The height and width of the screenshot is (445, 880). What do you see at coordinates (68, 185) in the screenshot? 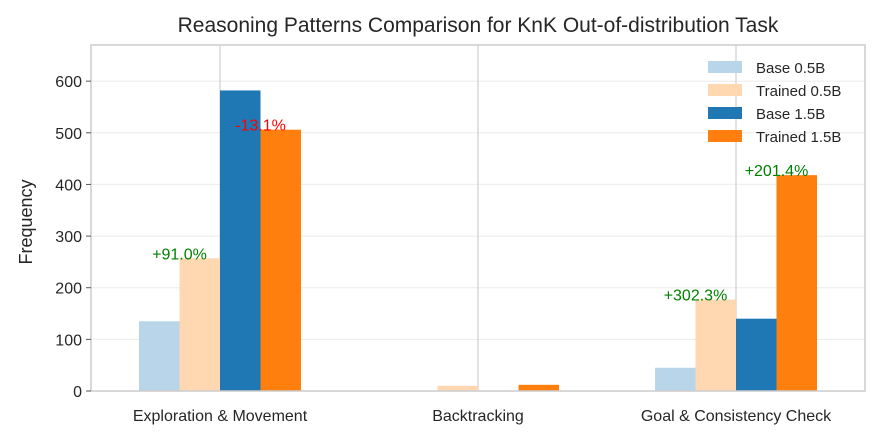
I see `y-tick-label: 400` at bounding box center [68, 185].